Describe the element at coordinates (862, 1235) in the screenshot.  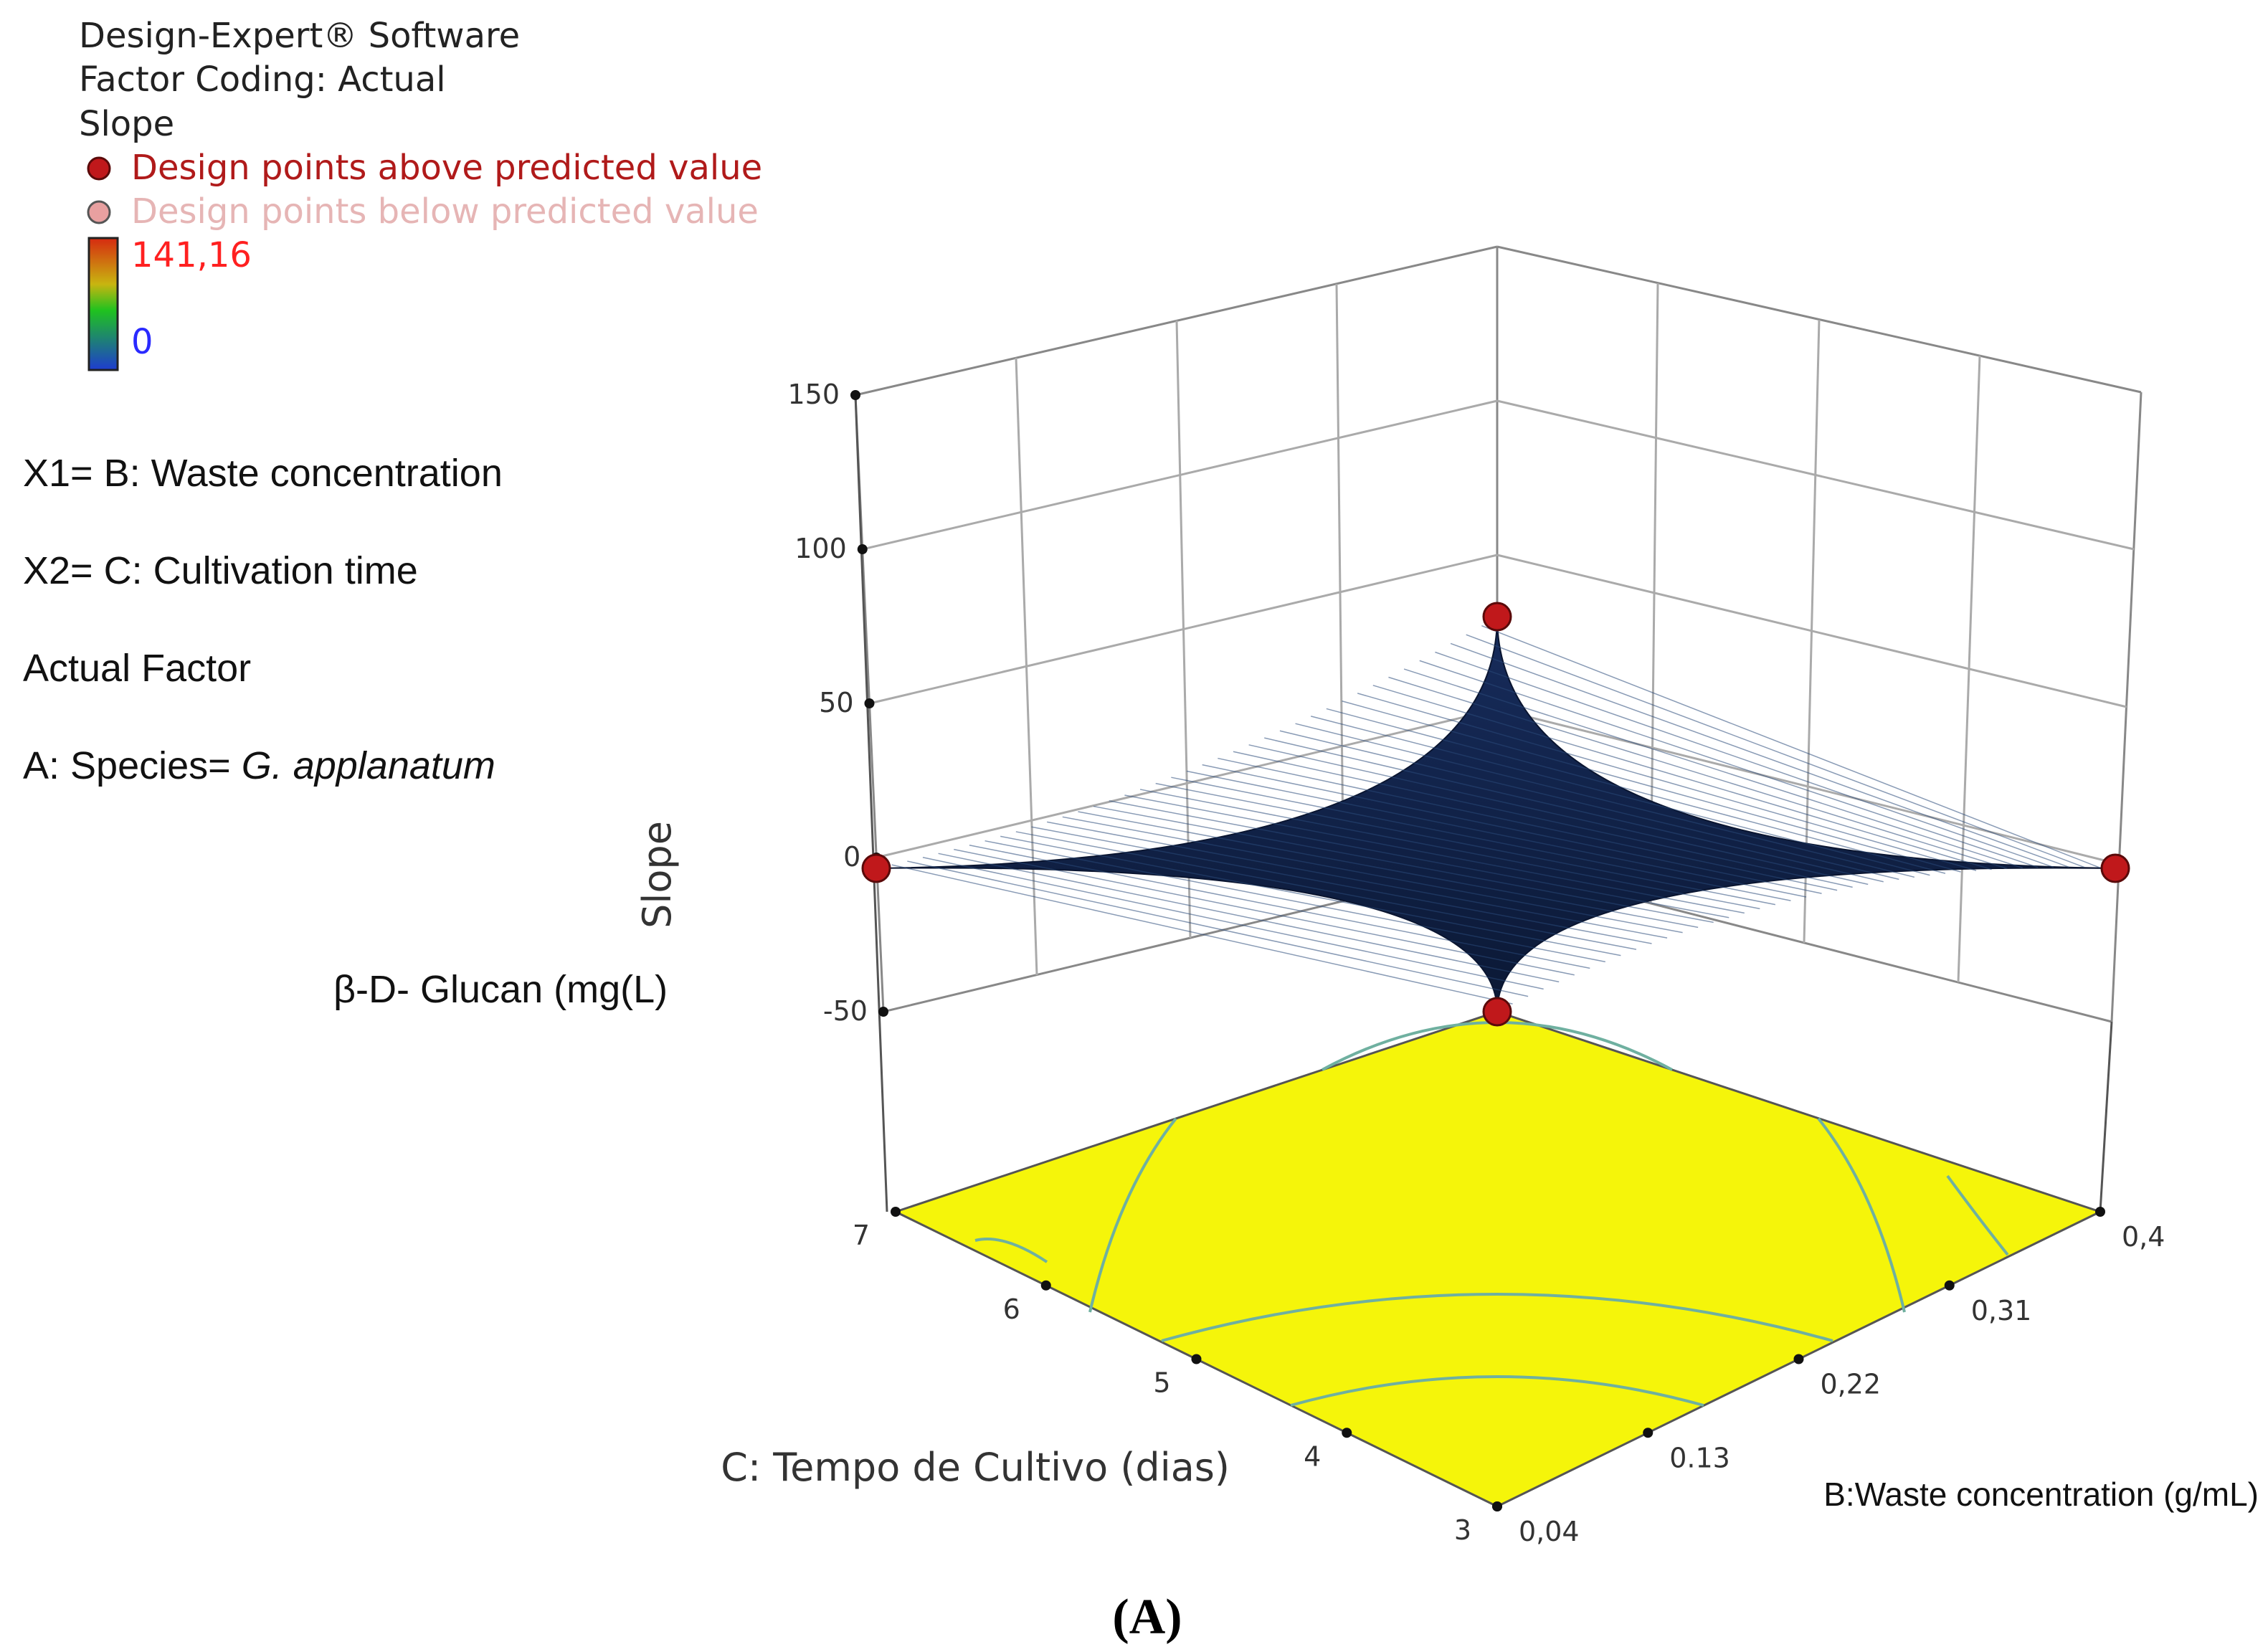
I see `c-tick-label: 7` at that location.